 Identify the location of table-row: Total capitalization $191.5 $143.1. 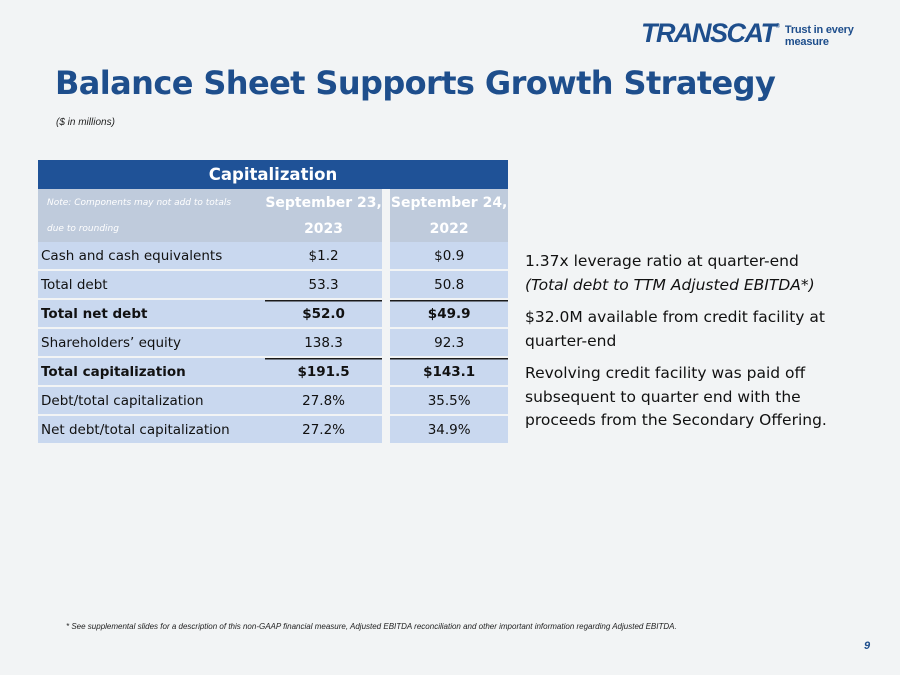
(273, 372).